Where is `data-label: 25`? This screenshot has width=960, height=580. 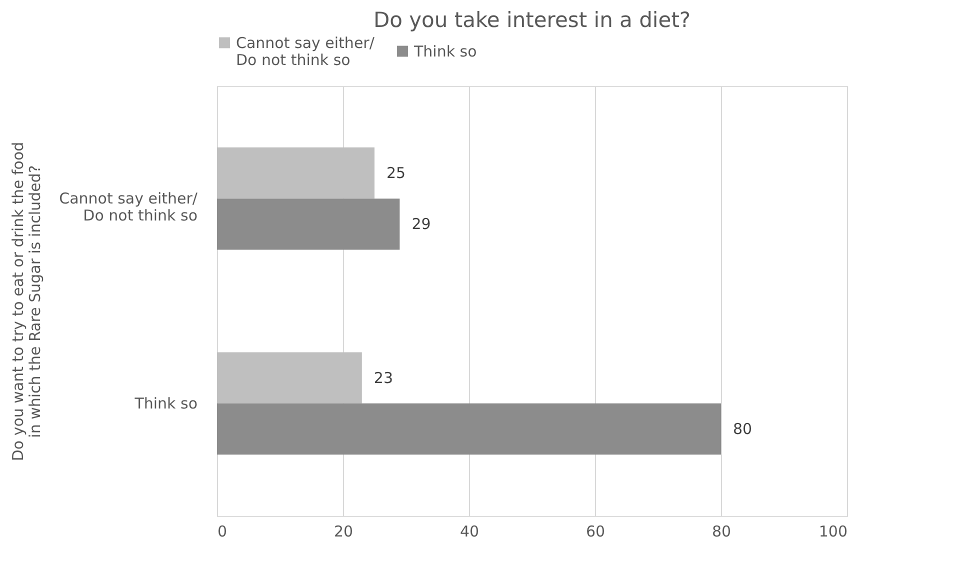 data-label: 25 is located at coordinates (396, 173).